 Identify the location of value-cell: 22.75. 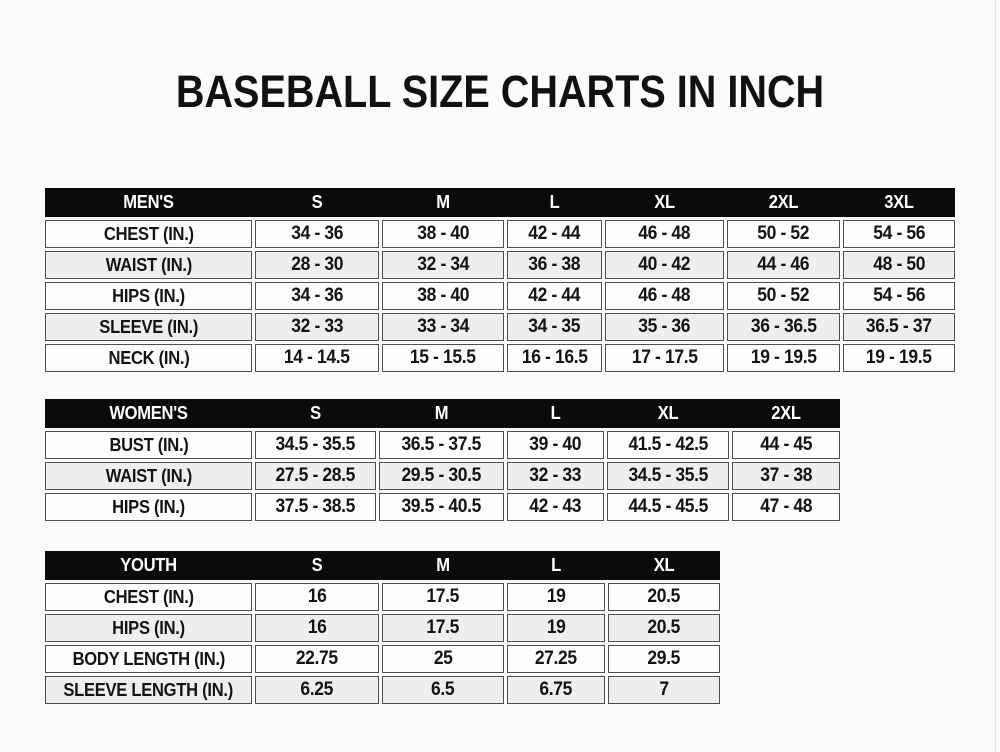
(317, 659).